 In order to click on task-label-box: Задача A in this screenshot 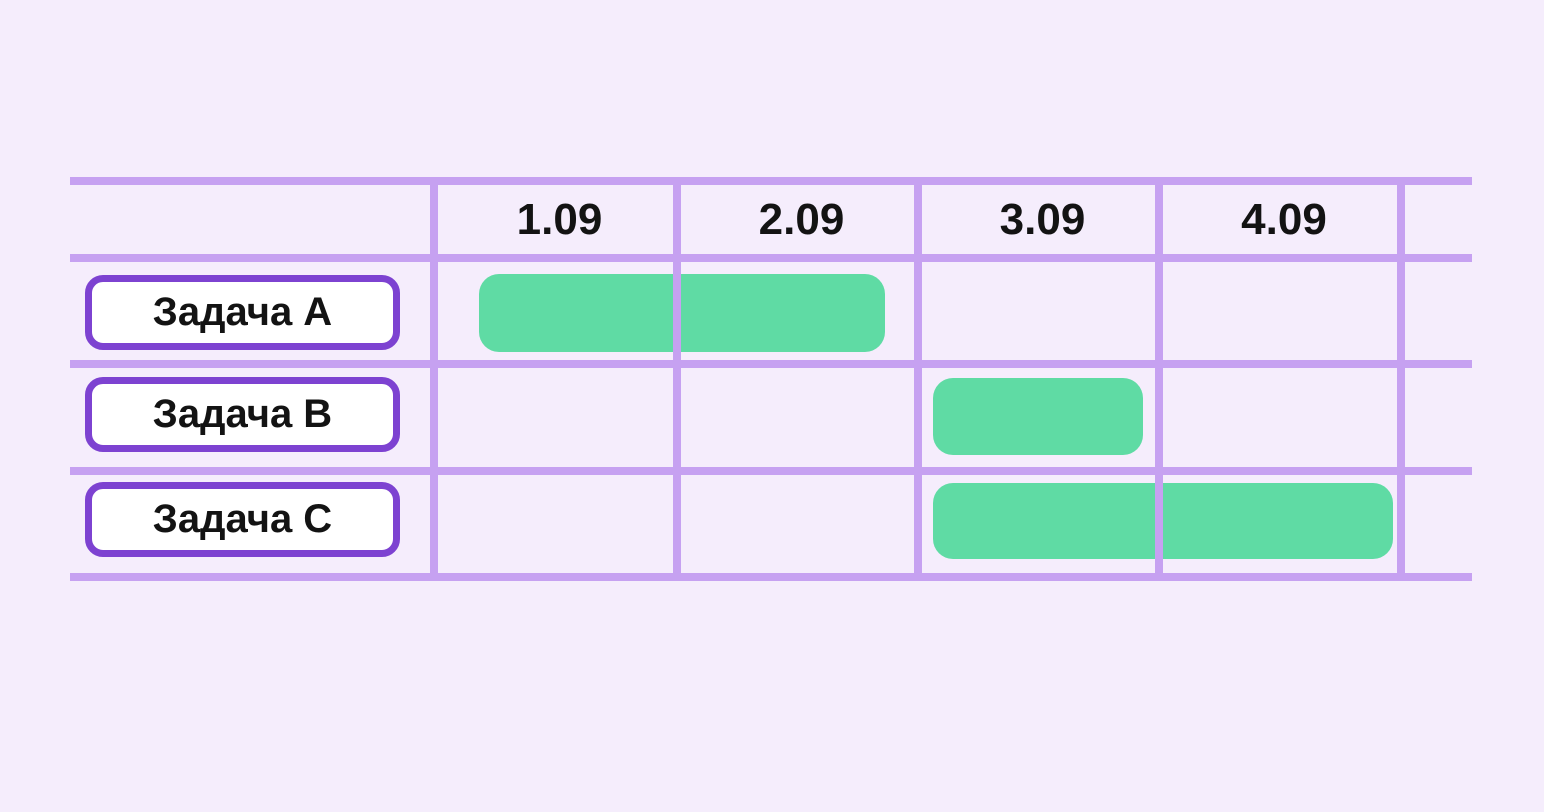, I will do `click(242, 312)`.